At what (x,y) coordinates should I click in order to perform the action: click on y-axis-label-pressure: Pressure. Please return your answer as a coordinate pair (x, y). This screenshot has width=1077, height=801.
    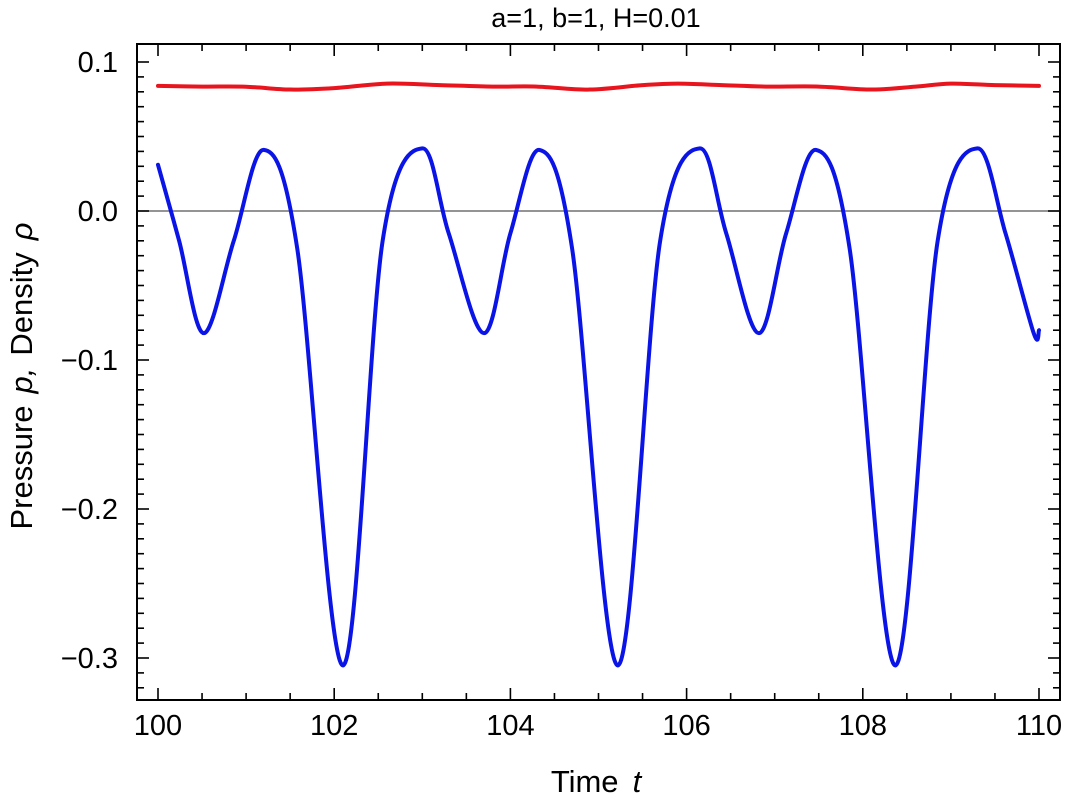
    Looking at the image, I should click on (21, 467).